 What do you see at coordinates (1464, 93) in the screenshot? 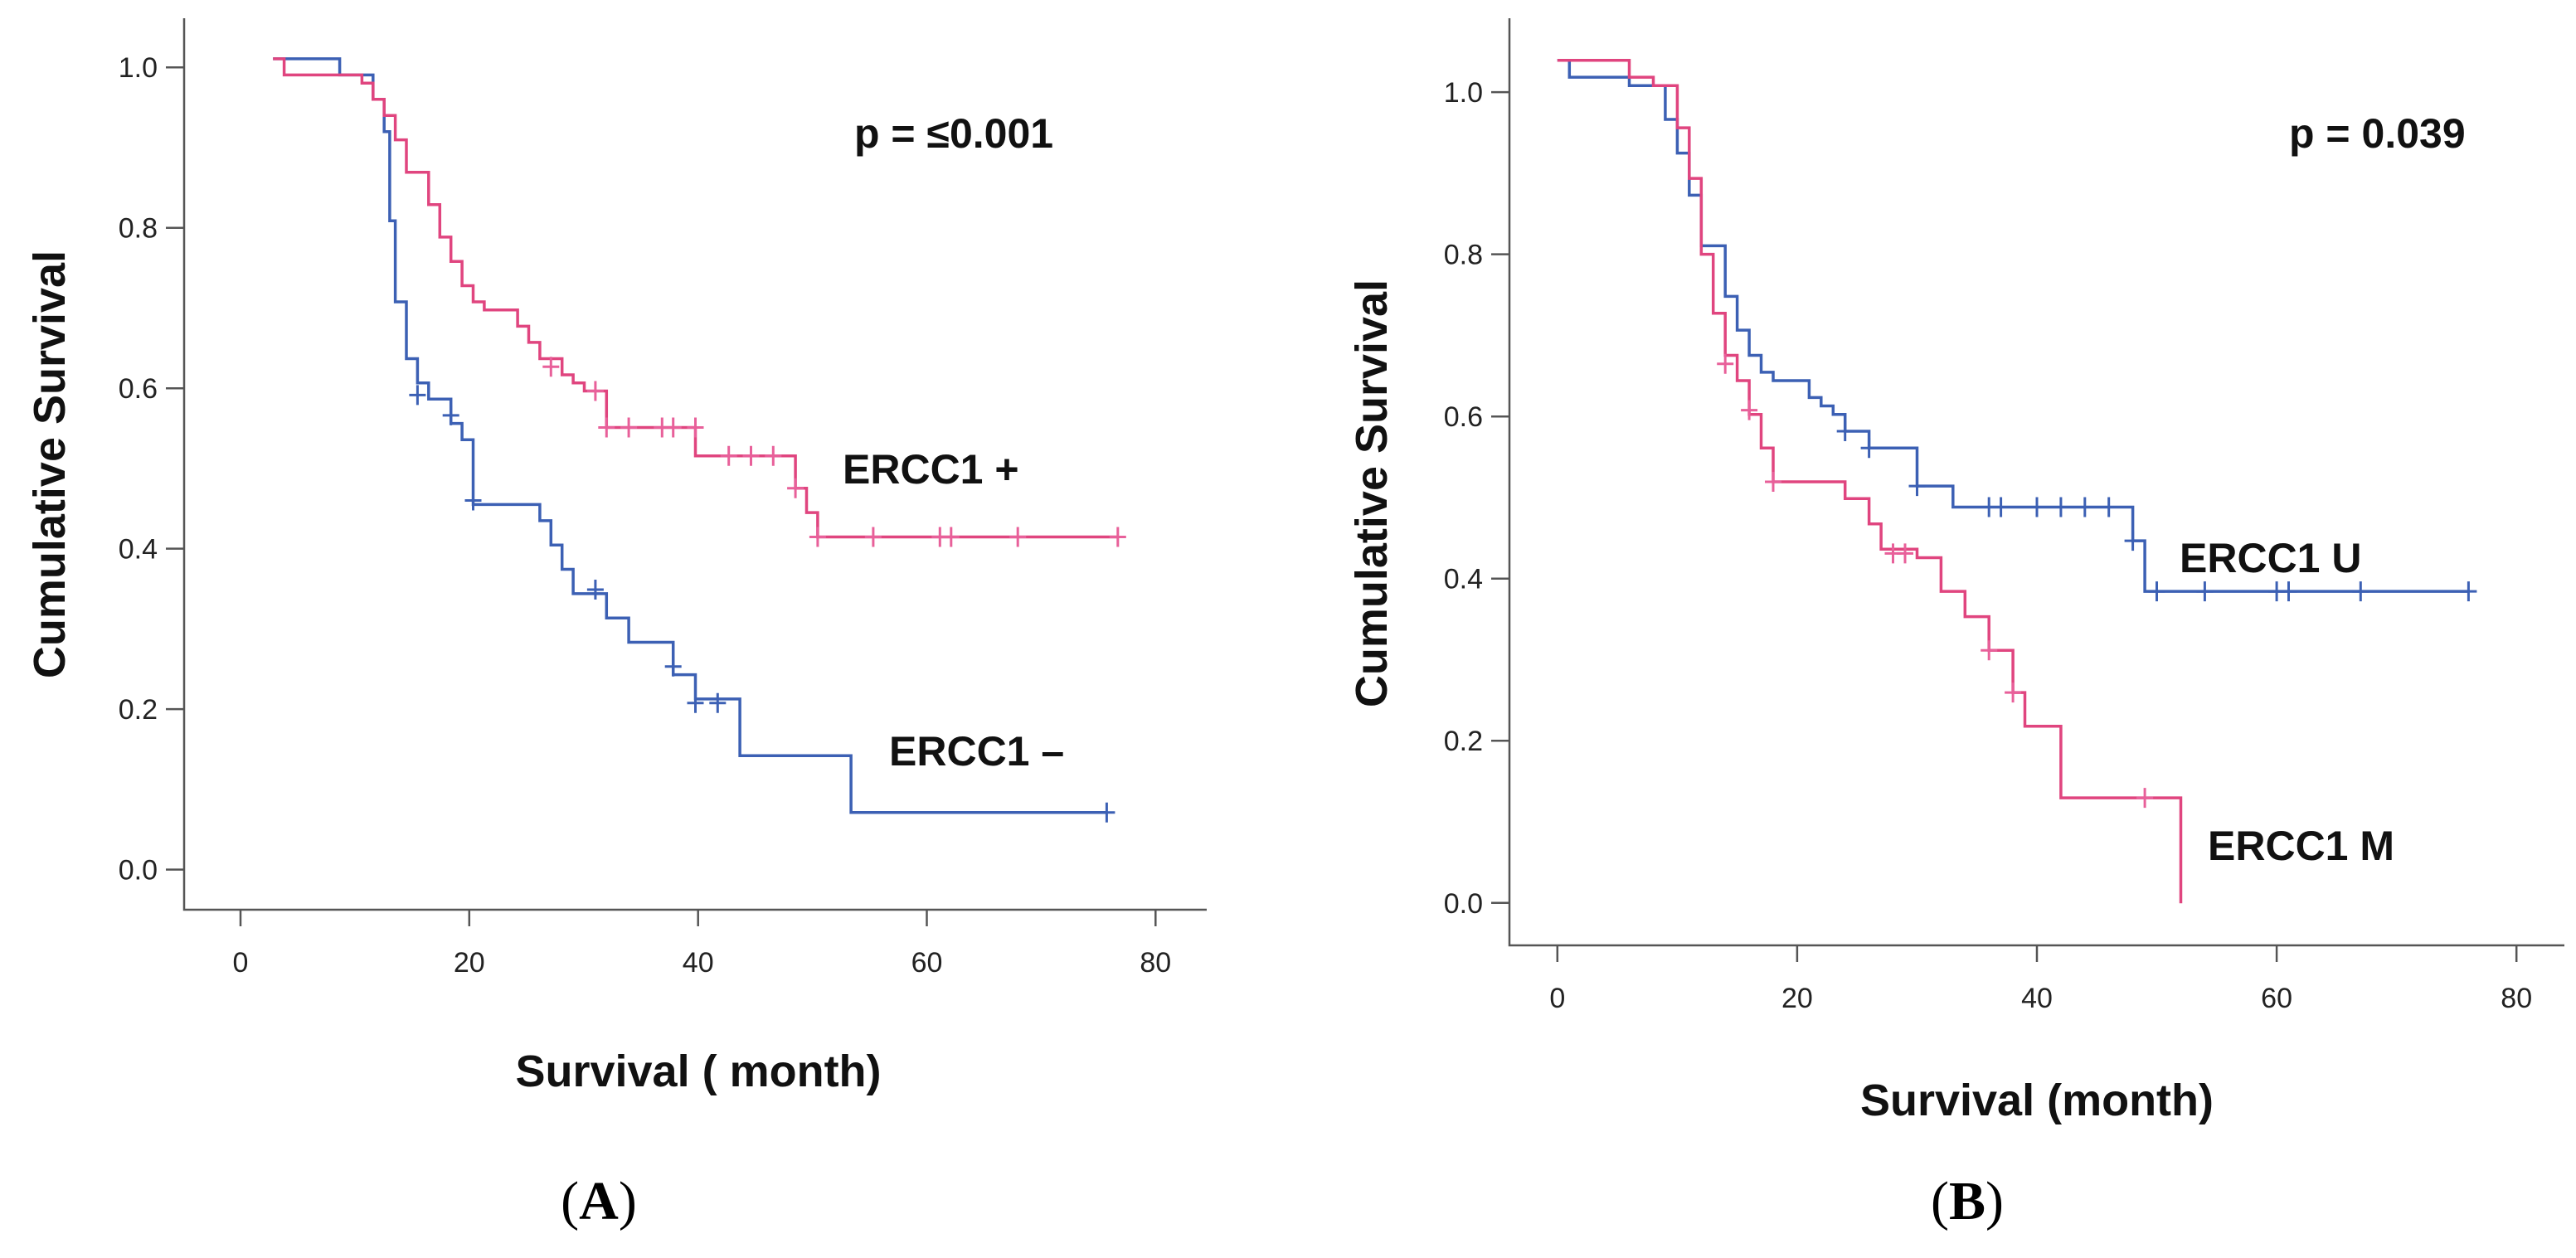
I see `chart-b-y-tick-label-5: 1.0` at bounding box center [1464, 93].